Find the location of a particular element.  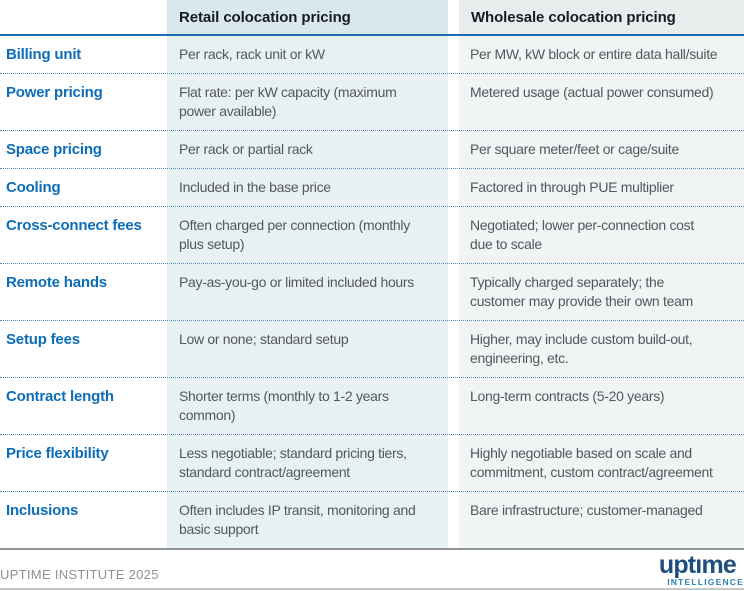

retail-cell: Pay-as-you-go or limited included hours is located at coordinates (307, 292).